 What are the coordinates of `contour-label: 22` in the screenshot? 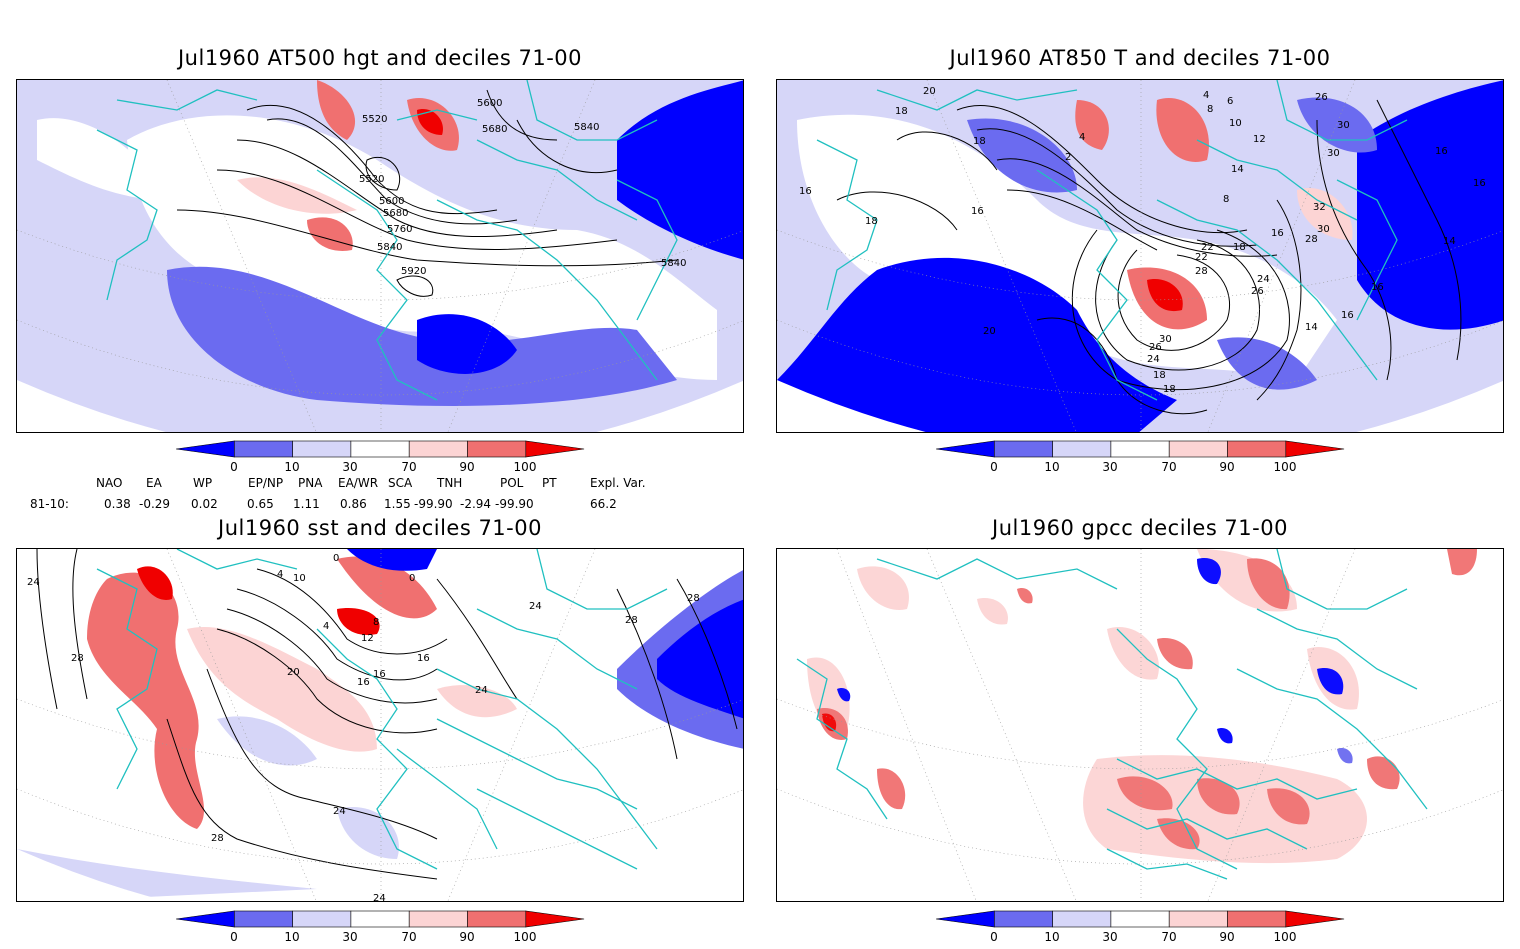 It's located at (1207, 247).